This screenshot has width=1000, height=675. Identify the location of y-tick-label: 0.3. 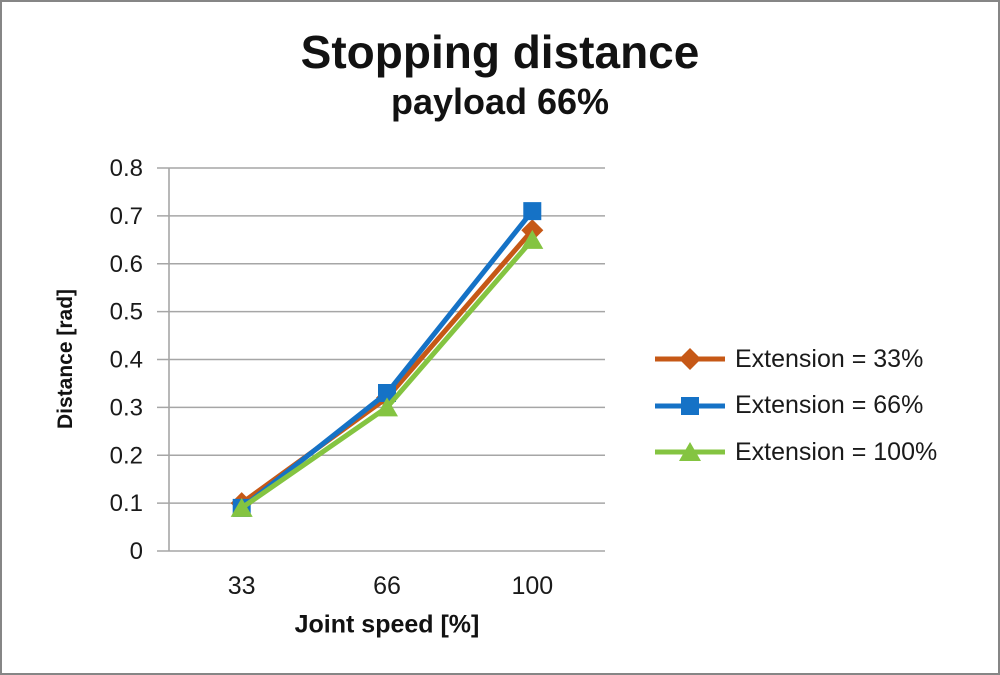
(126, 407).